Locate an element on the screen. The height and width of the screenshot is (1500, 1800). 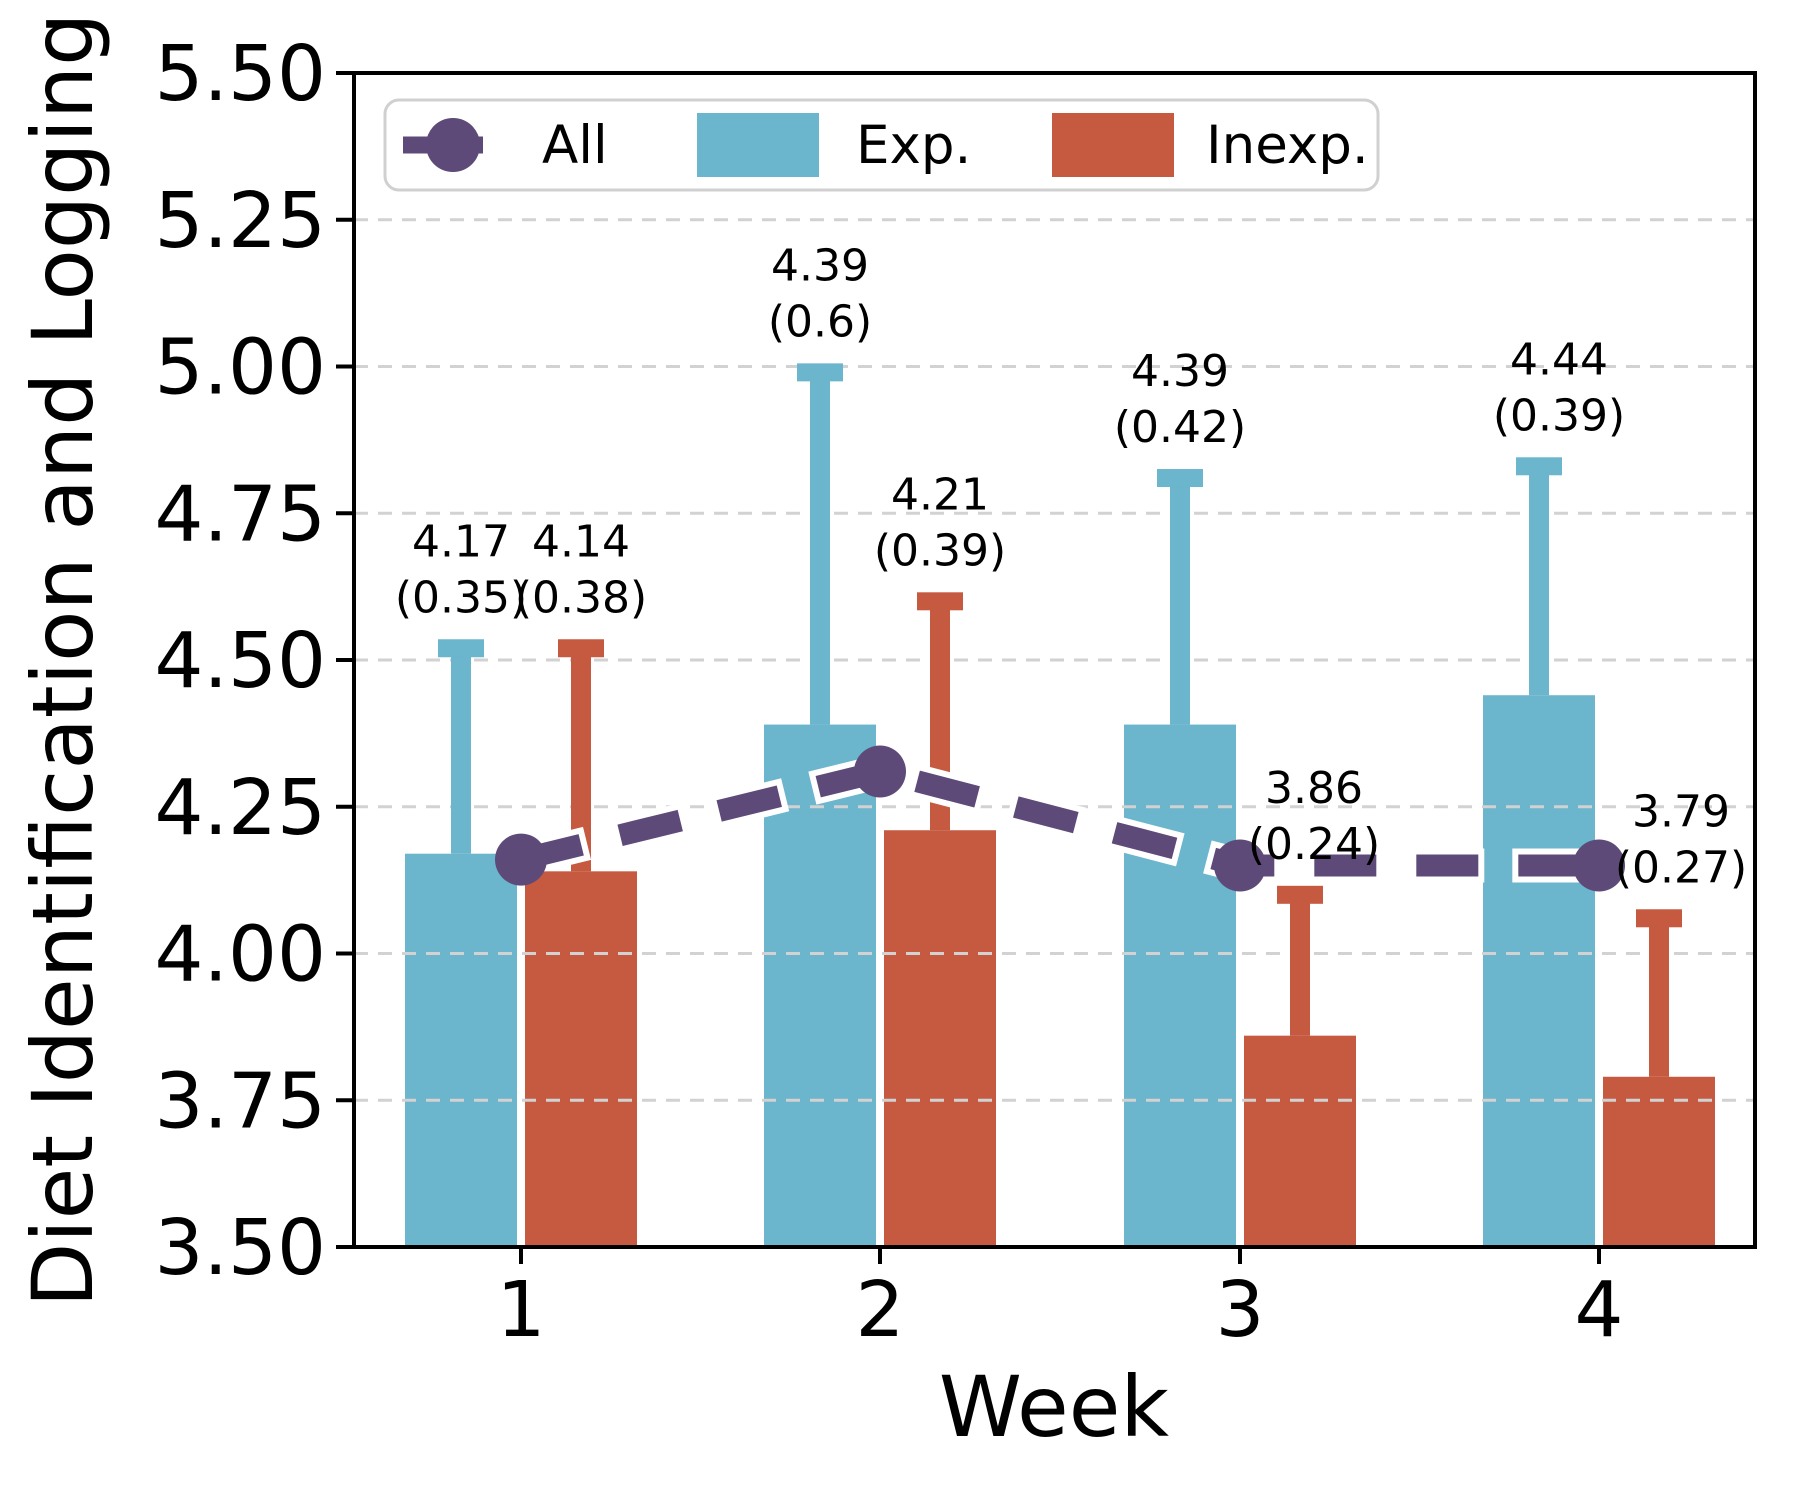
annotation-inexp-week-4: 3.79 is located at coordinates (1681, 811).